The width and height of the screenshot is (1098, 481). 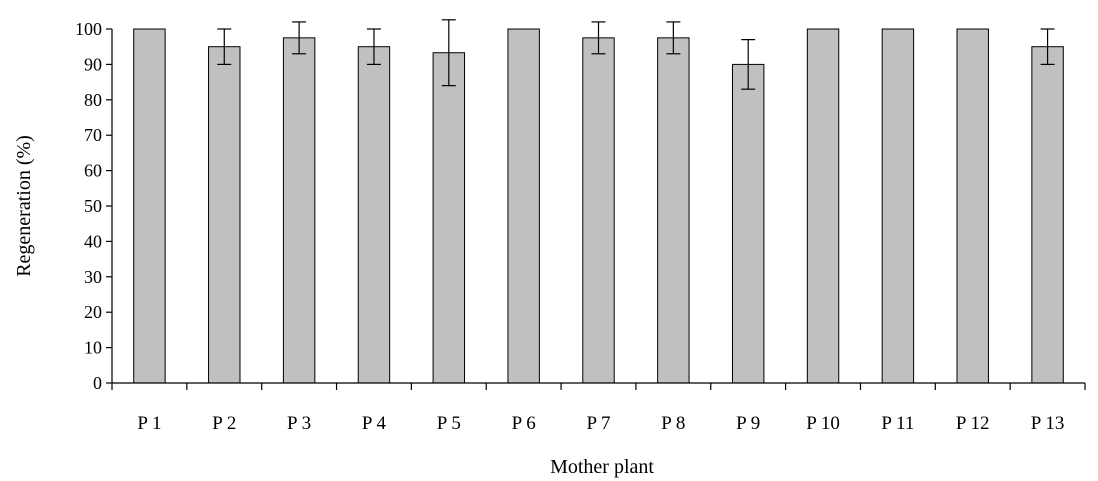 I want to click on x-tick-label: P 9, so click(x=748, y=423).